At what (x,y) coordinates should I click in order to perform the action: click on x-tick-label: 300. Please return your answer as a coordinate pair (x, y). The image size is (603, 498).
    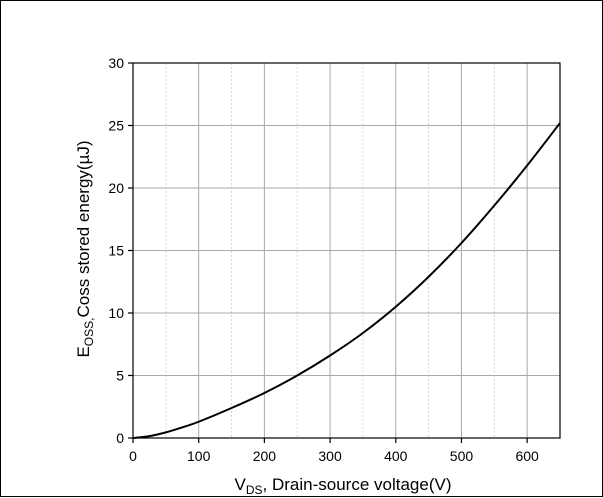
    Looking at the image, I should click on (330, 456).